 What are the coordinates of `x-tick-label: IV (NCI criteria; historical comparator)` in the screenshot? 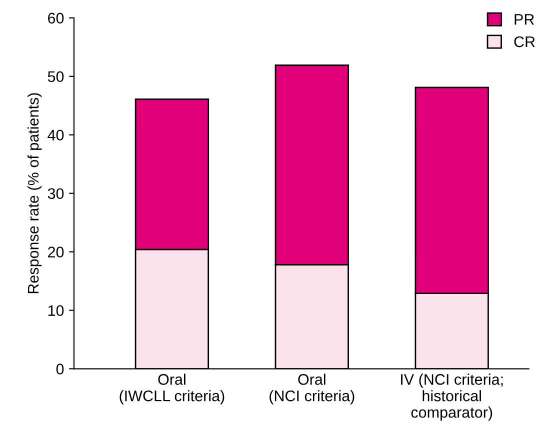 It's located at (452, 397).